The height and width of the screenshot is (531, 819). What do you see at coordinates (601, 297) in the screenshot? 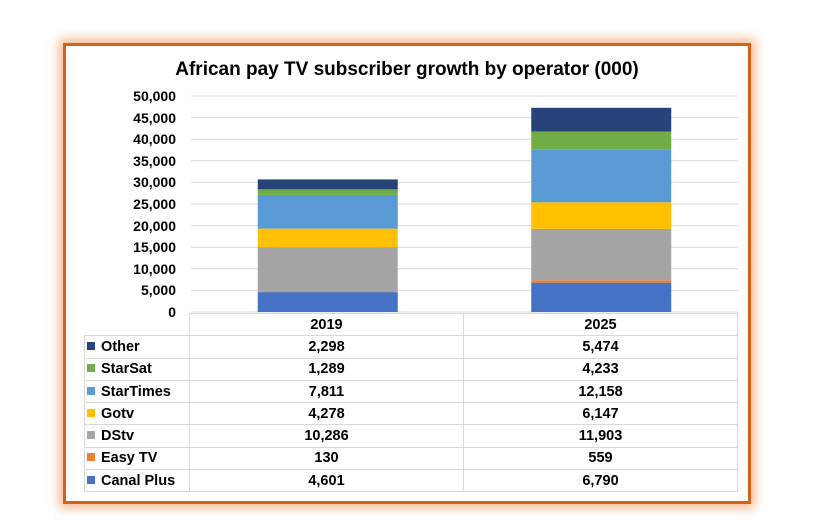
I see `bar-segment-canal-plus-2025` at bounding box center [601, 297].